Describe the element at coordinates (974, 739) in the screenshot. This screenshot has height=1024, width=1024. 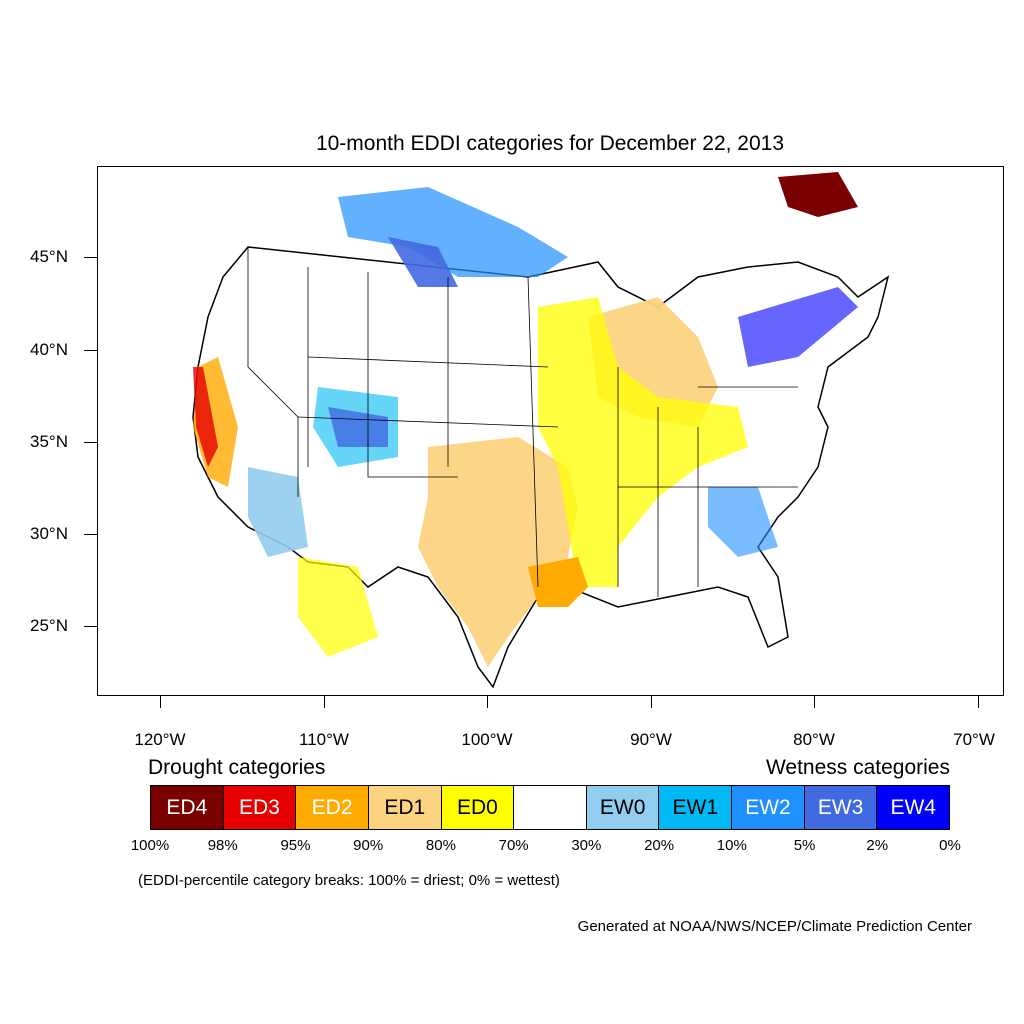
I see `lon-label-70: 70°W` at that location.